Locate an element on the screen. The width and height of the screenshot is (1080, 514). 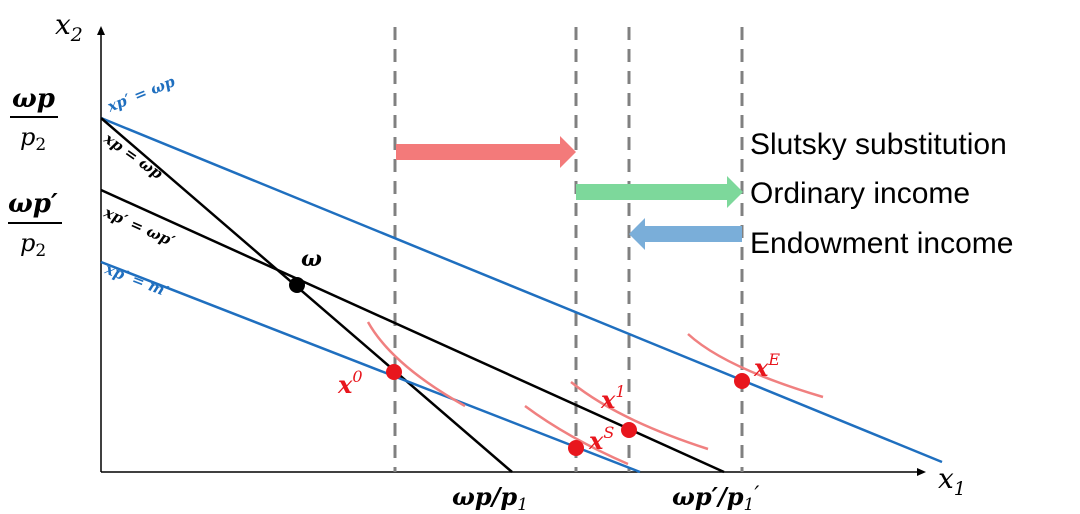
indifference-curve-x1 is located at coordinates (639, 416).